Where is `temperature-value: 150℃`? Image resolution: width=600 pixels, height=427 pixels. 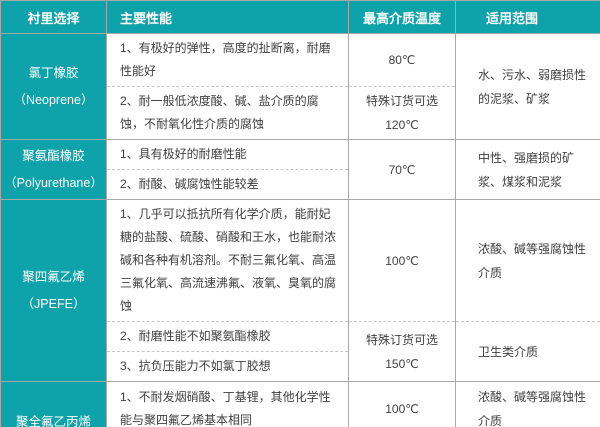
temperature-value: 150℃ is located at coordinates (402, 363).